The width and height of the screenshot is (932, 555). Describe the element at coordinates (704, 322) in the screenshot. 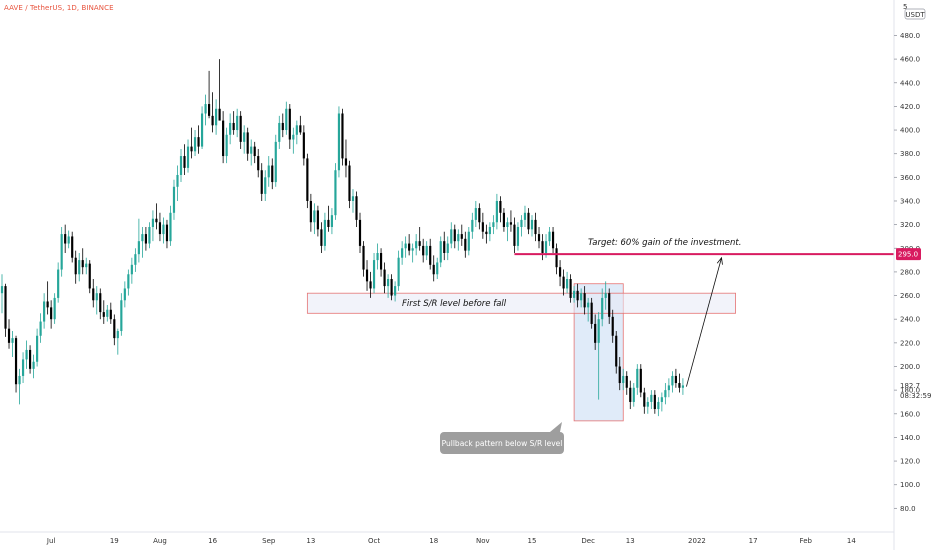

I see `target-arrow` at that location.